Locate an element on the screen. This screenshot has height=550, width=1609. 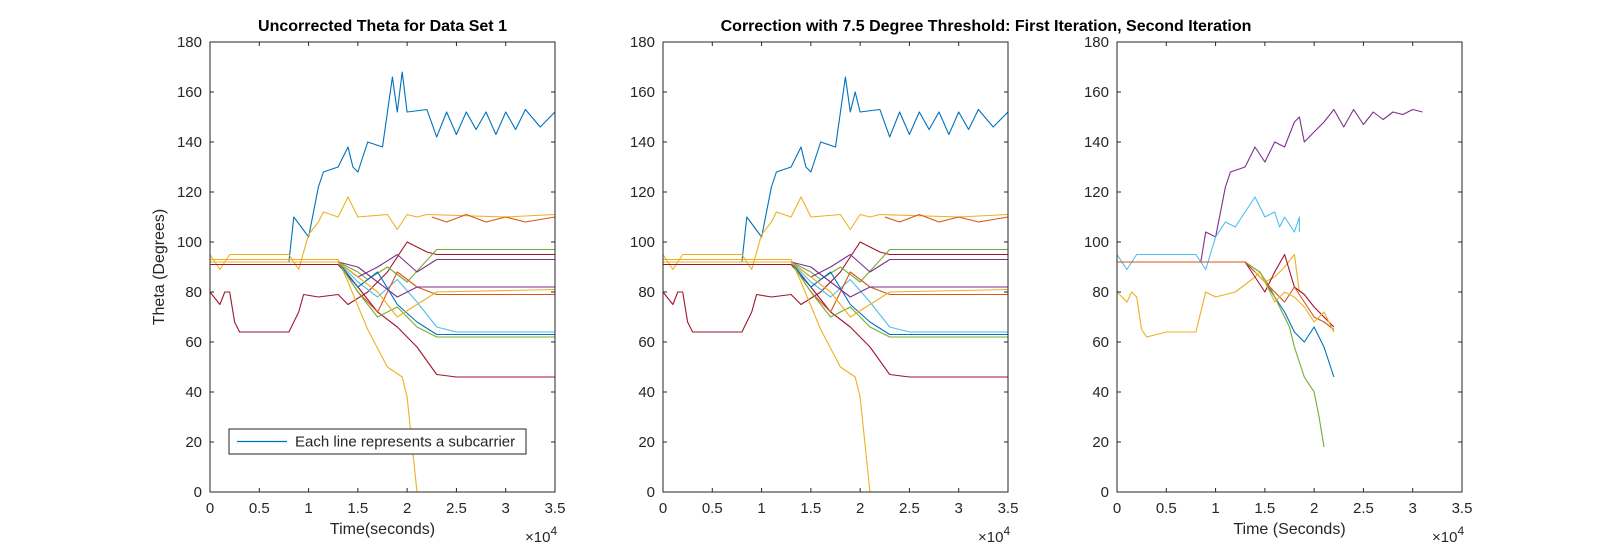
series-group is located at coordinates (1269, 278).